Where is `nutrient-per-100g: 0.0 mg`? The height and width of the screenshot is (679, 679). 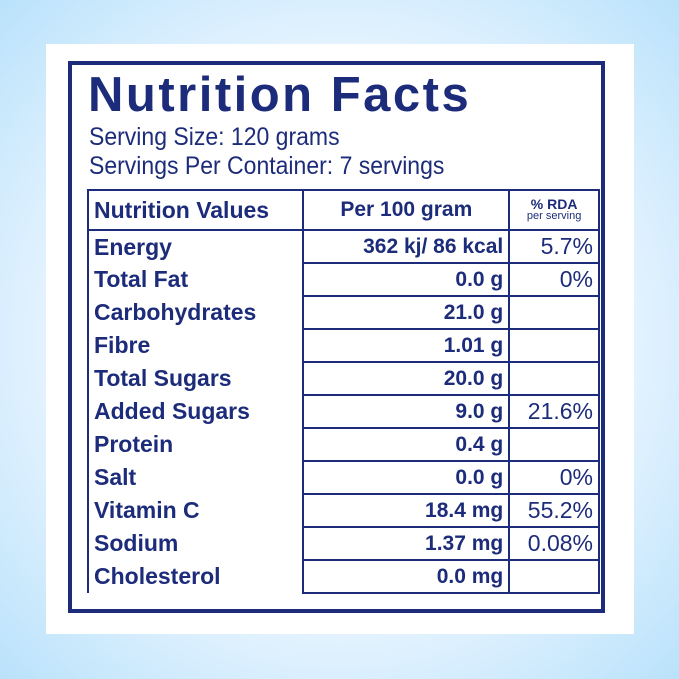
nutrient-per-100g: 0.0 mg is located at coordinates (406, 576).